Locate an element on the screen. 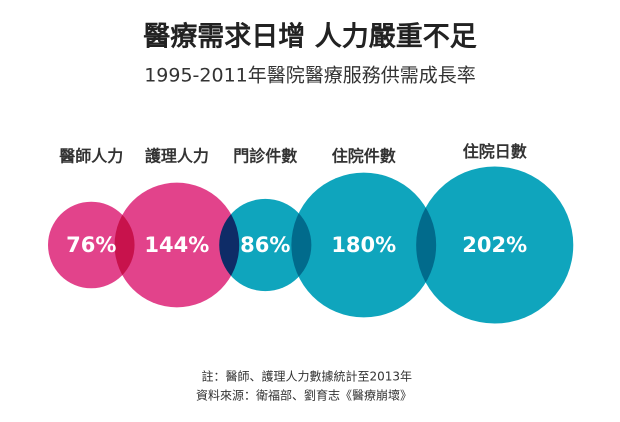  value-label: 180% is located at coordinates (363, 245).